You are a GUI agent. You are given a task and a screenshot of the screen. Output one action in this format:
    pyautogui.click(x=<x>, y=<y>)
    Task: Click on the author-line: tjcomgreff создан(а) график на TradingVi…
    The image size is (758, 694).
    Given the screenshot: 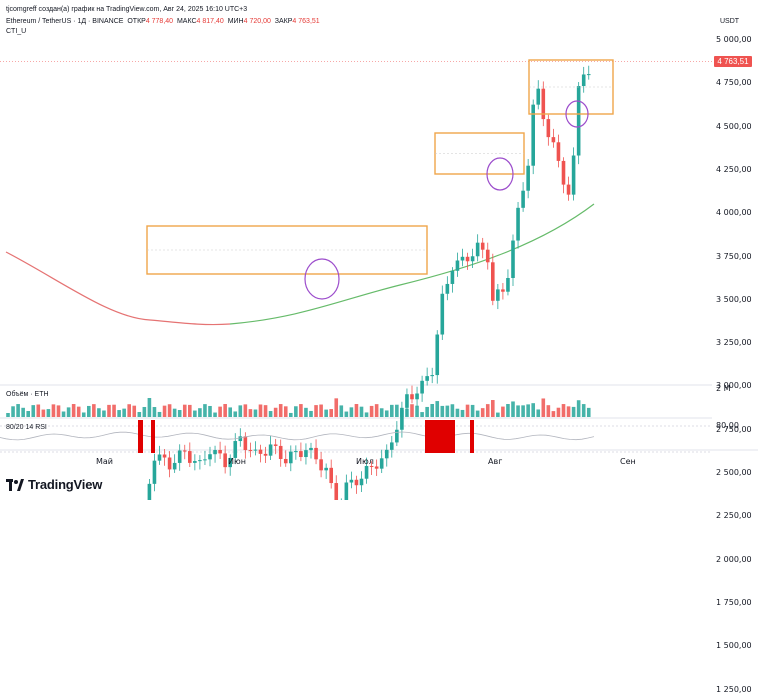 What is the action you would take?
    pyautogui.click(x=127, y=9)
    